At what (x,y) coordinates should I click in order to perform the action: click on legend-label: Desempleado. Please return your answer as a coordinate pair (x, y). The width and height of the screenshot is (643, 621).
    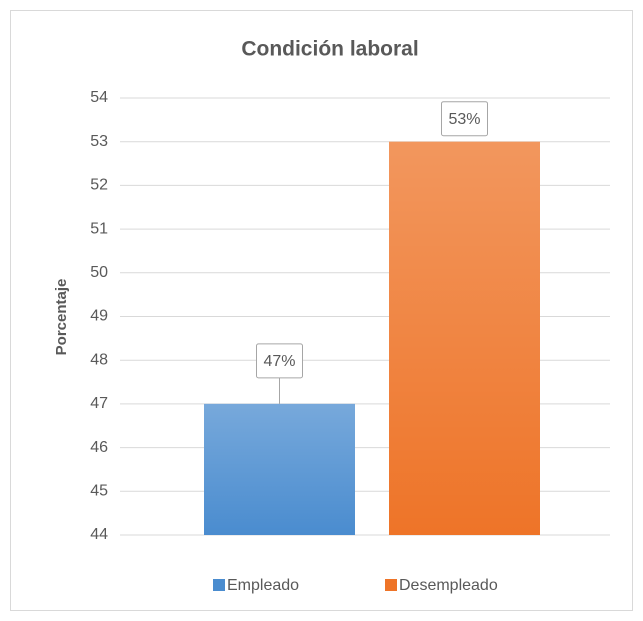
    Looking at the image, I should click on (448, 585).